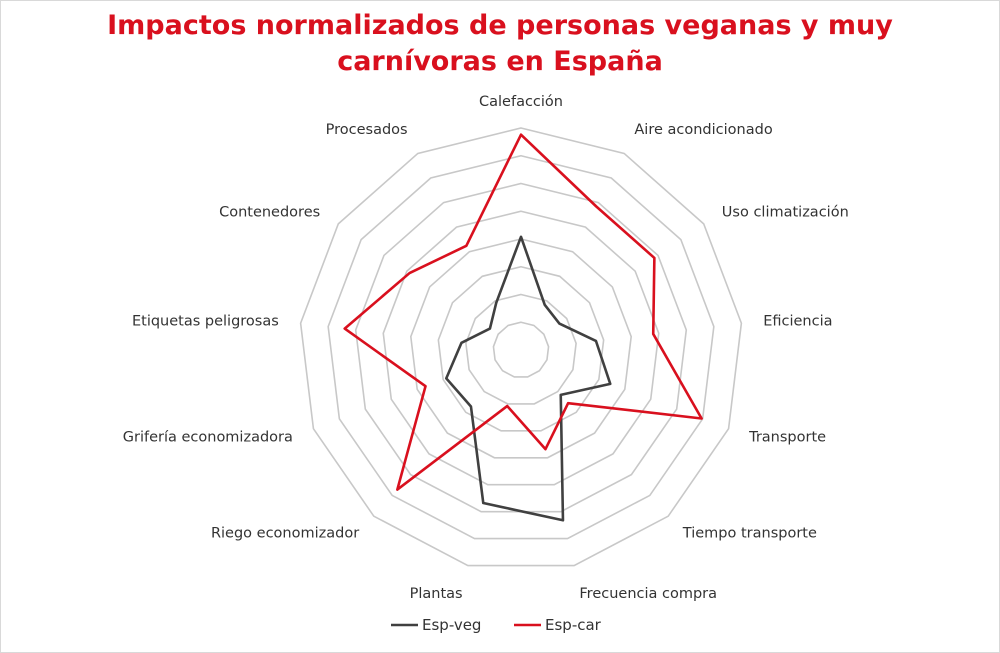  I want to click on axis-label-2: Uso climatización, so click(785, 212).